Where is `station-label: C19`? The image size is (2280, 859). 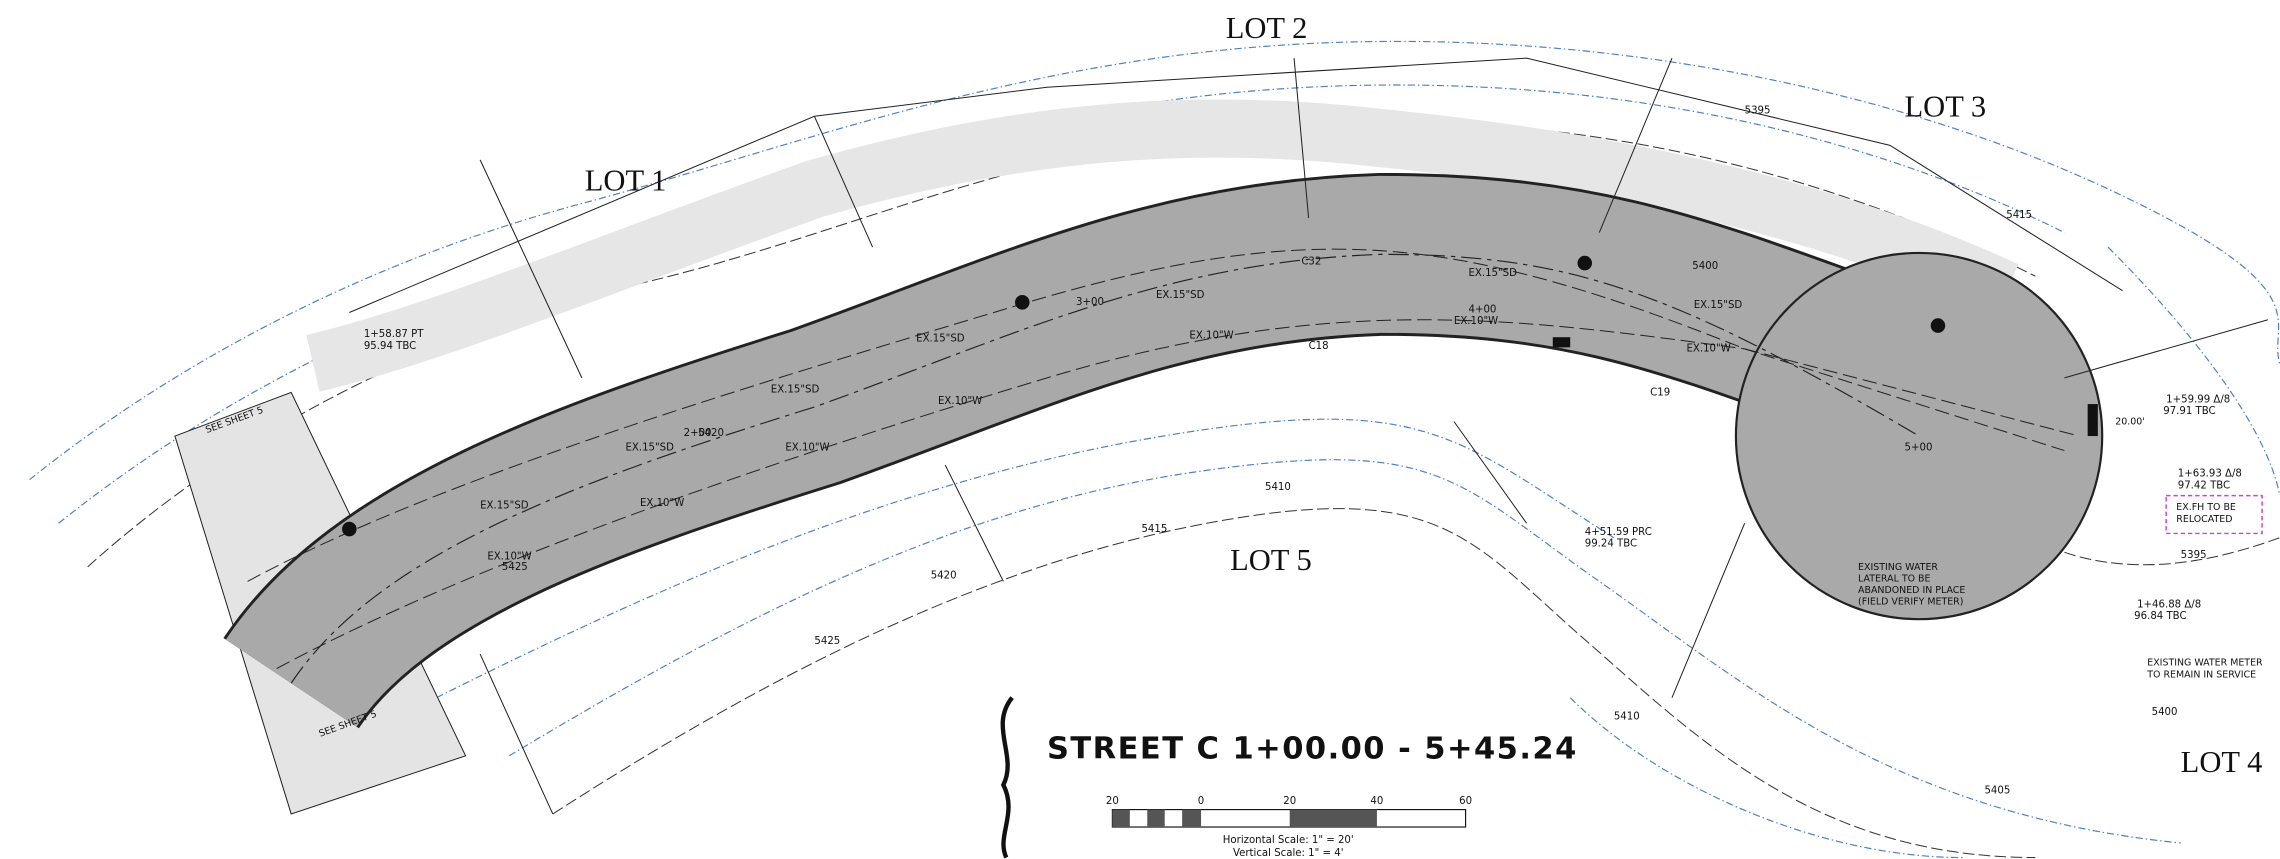
station-label: C19 is located at coordinates (1660, 392).